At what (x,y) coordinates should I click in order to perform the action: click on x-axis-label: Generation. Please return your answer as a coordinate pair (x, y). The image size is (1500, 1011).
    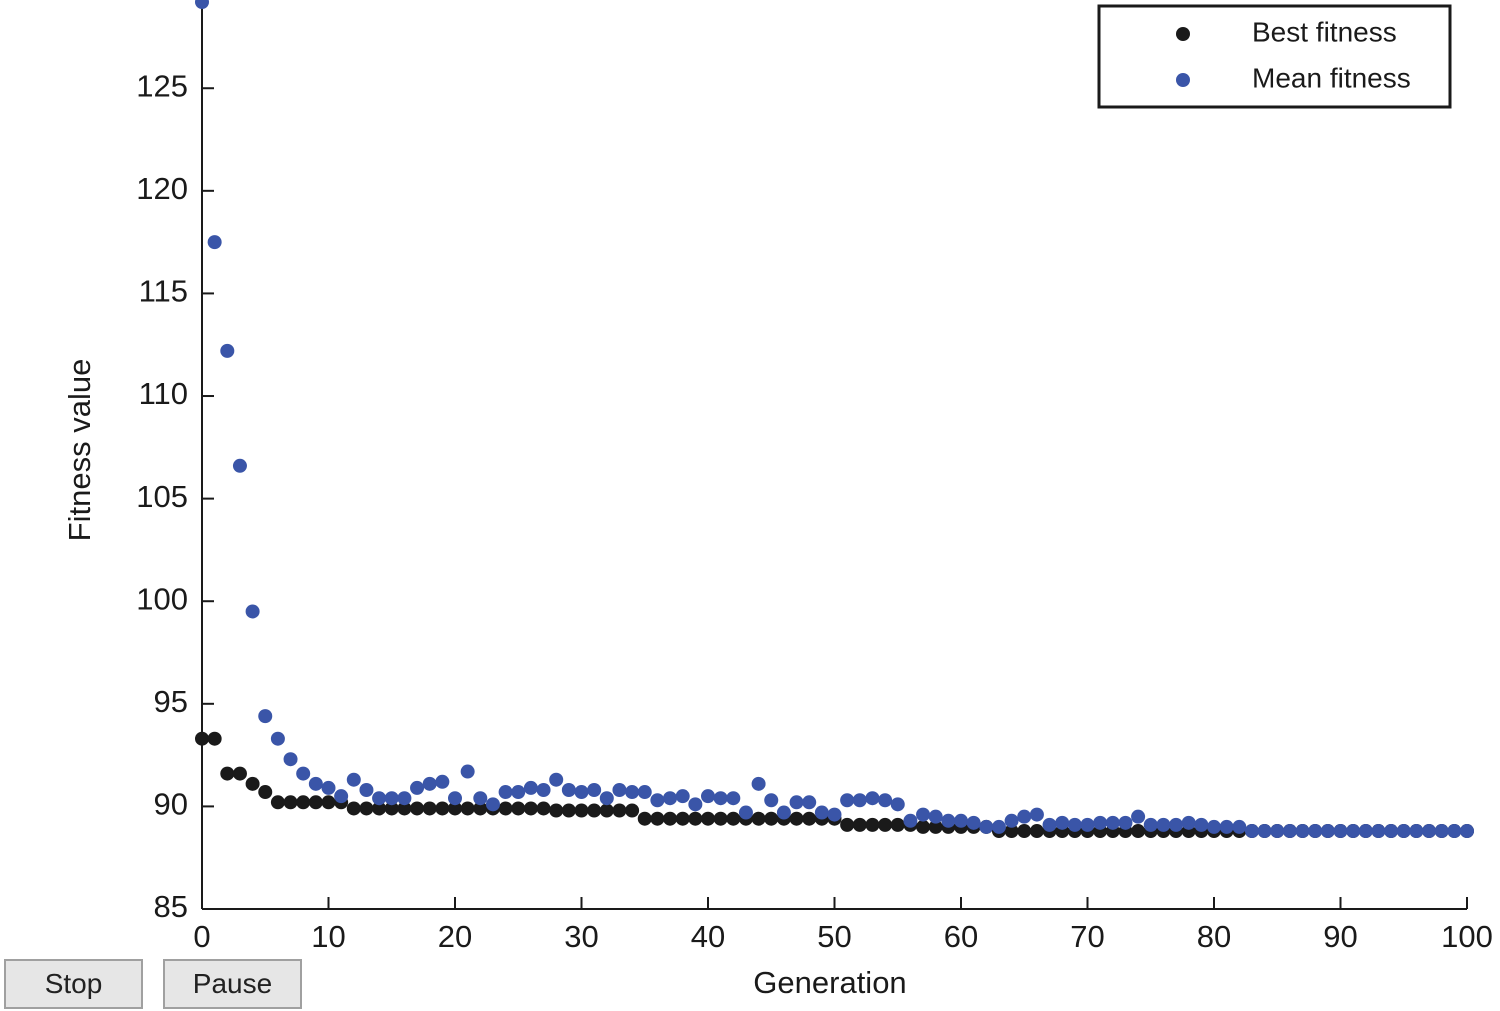
    Looking at the image, I should click on (829, 982).